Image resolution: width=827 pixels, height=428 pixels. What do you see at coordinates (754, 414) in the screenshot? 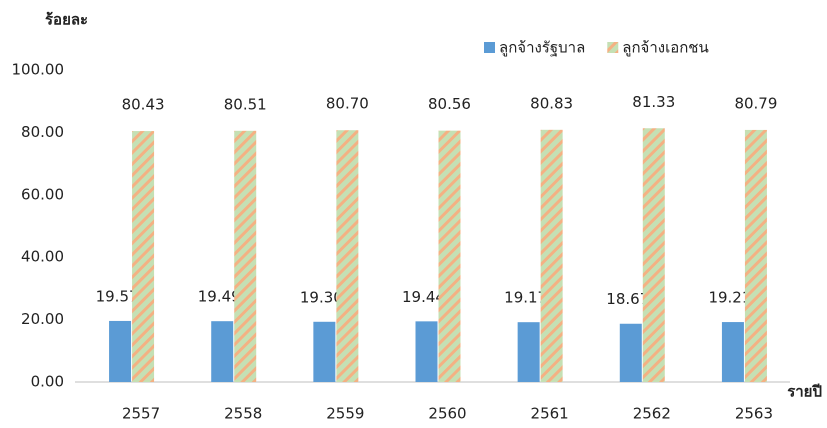
I see `x-tick-label: 2563` at bounding box center [754, 414].